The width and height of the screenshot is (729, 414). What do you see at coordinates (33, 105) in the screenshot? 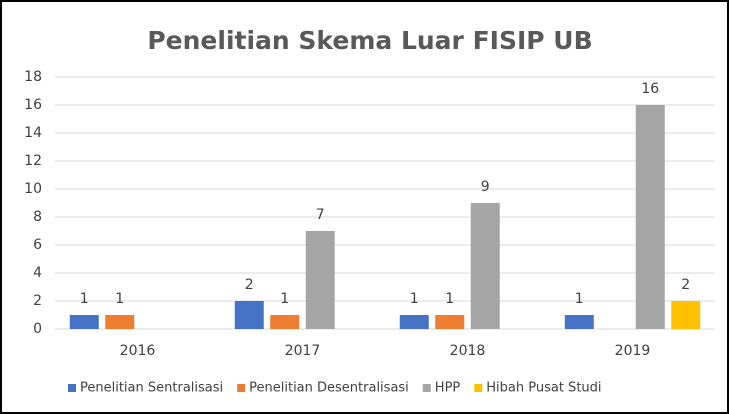
I see `y-tick-label: 16` at bounding box center [33, 105].